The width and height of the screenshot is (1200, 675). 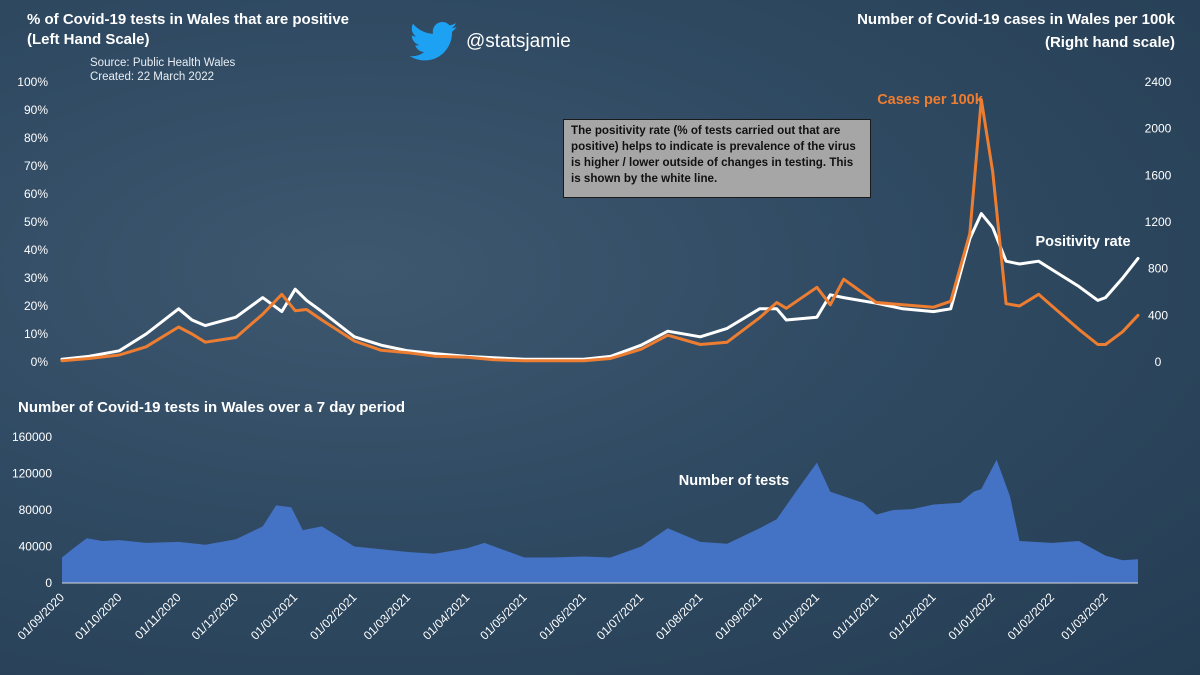 What do you see at coordinates (503, 616) in the screenshot?
I see `date-tick-label: 01/05/2021` at bounding box center [503, 616].